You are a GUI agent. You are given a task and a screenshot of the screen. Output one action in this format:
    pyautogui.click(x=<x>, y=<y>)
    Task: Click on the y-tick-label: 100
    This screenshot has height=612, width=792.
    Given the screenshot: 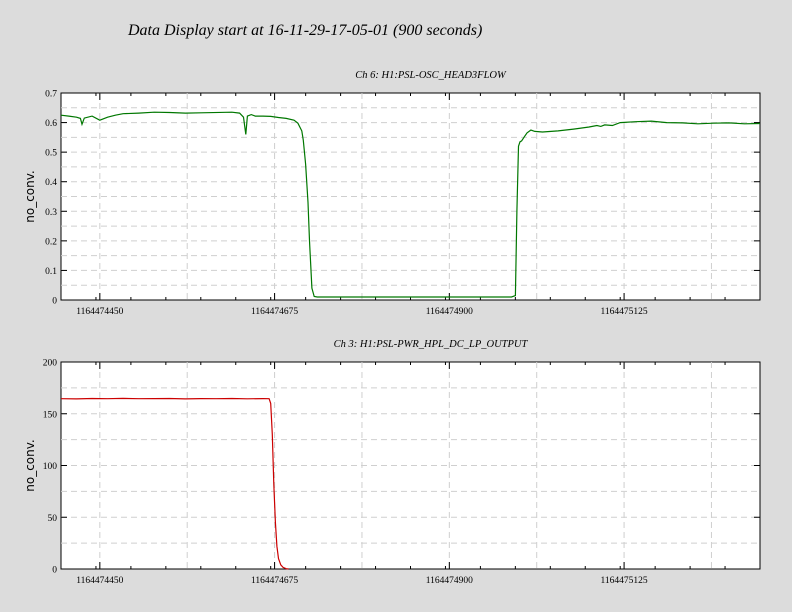 What is the action you would take?
    pyautogui.click(x=50, y=467)
    